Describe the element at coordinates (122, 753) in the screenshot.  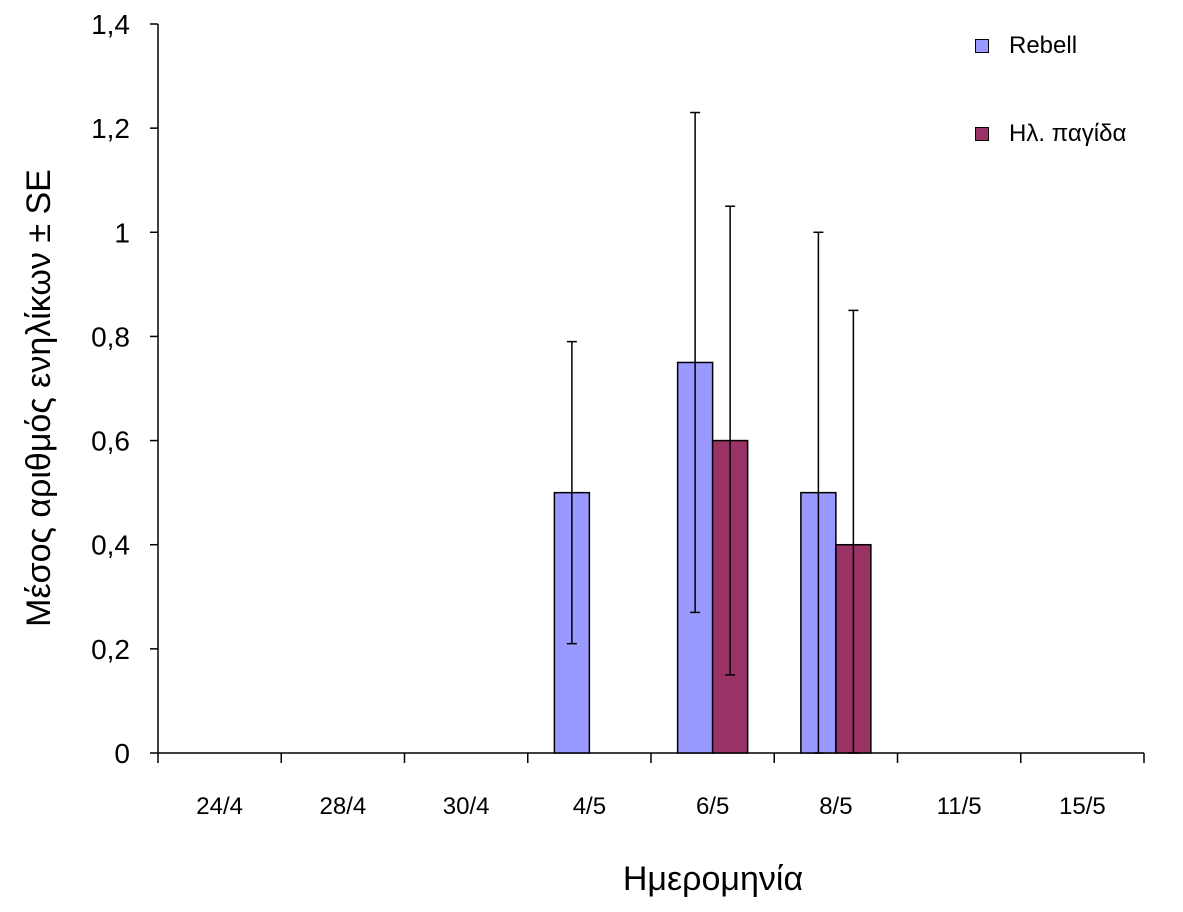
I see `y-tick-label: 0` at that location.